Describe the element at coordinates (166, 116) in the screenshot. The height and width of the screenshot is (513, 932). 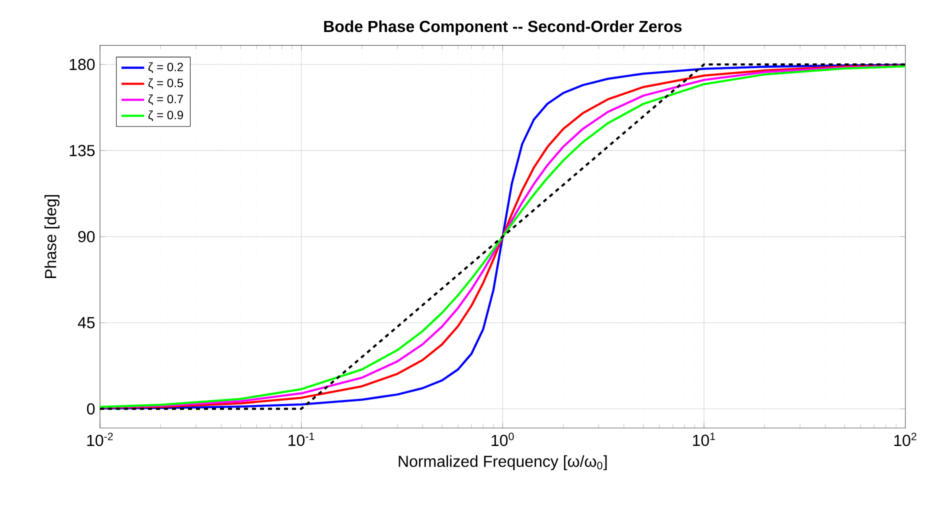
I see `legend-label: ζ = 0.9` at that location.